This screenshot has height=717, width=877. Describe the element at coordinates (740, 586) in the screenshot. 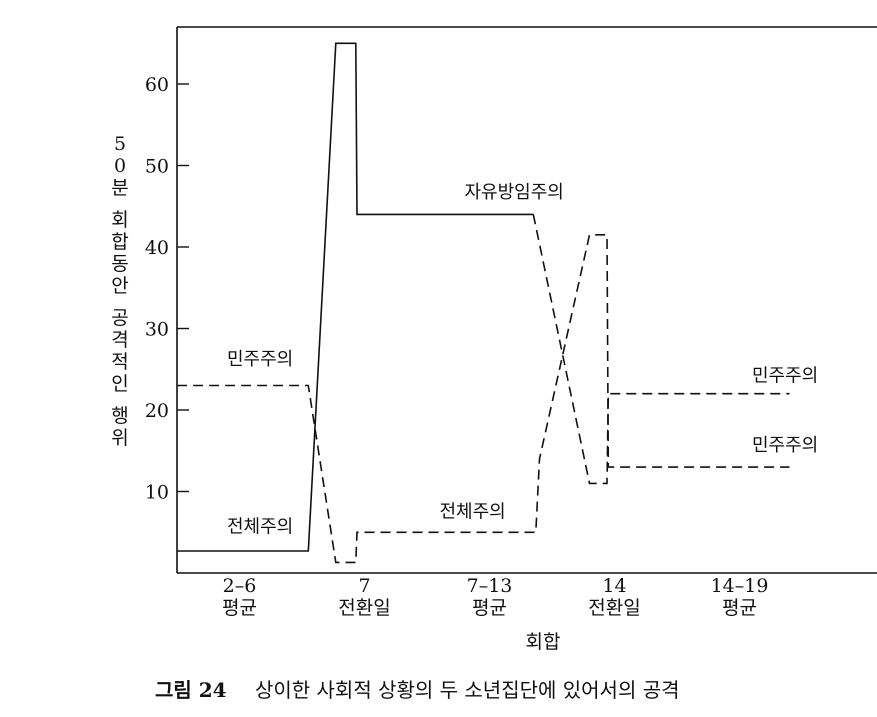

I see `x-tick-label: 14–19` at that location.